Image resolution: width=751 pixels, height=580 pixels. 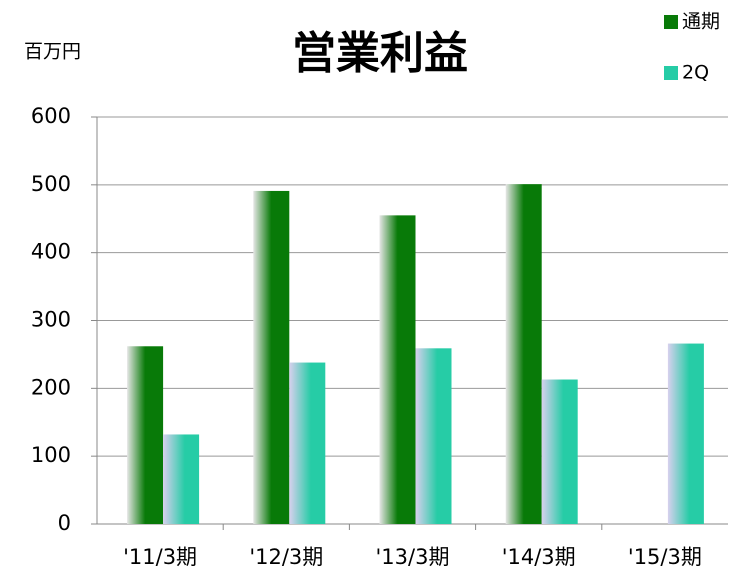 I want to click on y-tick-label: 200, so click(x=51, y=387).